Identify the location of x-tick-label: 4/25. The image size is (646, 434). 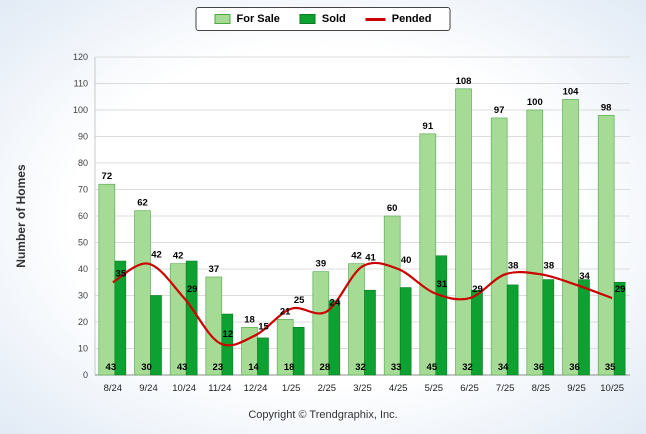
(398, 388).